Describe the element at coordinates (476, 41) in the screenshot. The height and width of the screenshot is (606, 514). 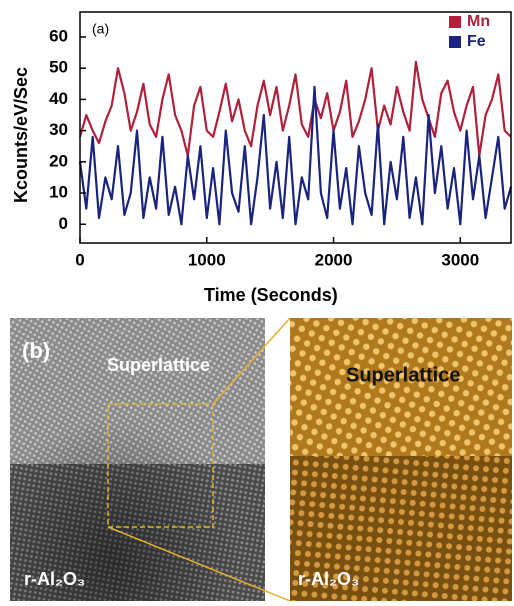
I see `legend-label: Fe` at that location.